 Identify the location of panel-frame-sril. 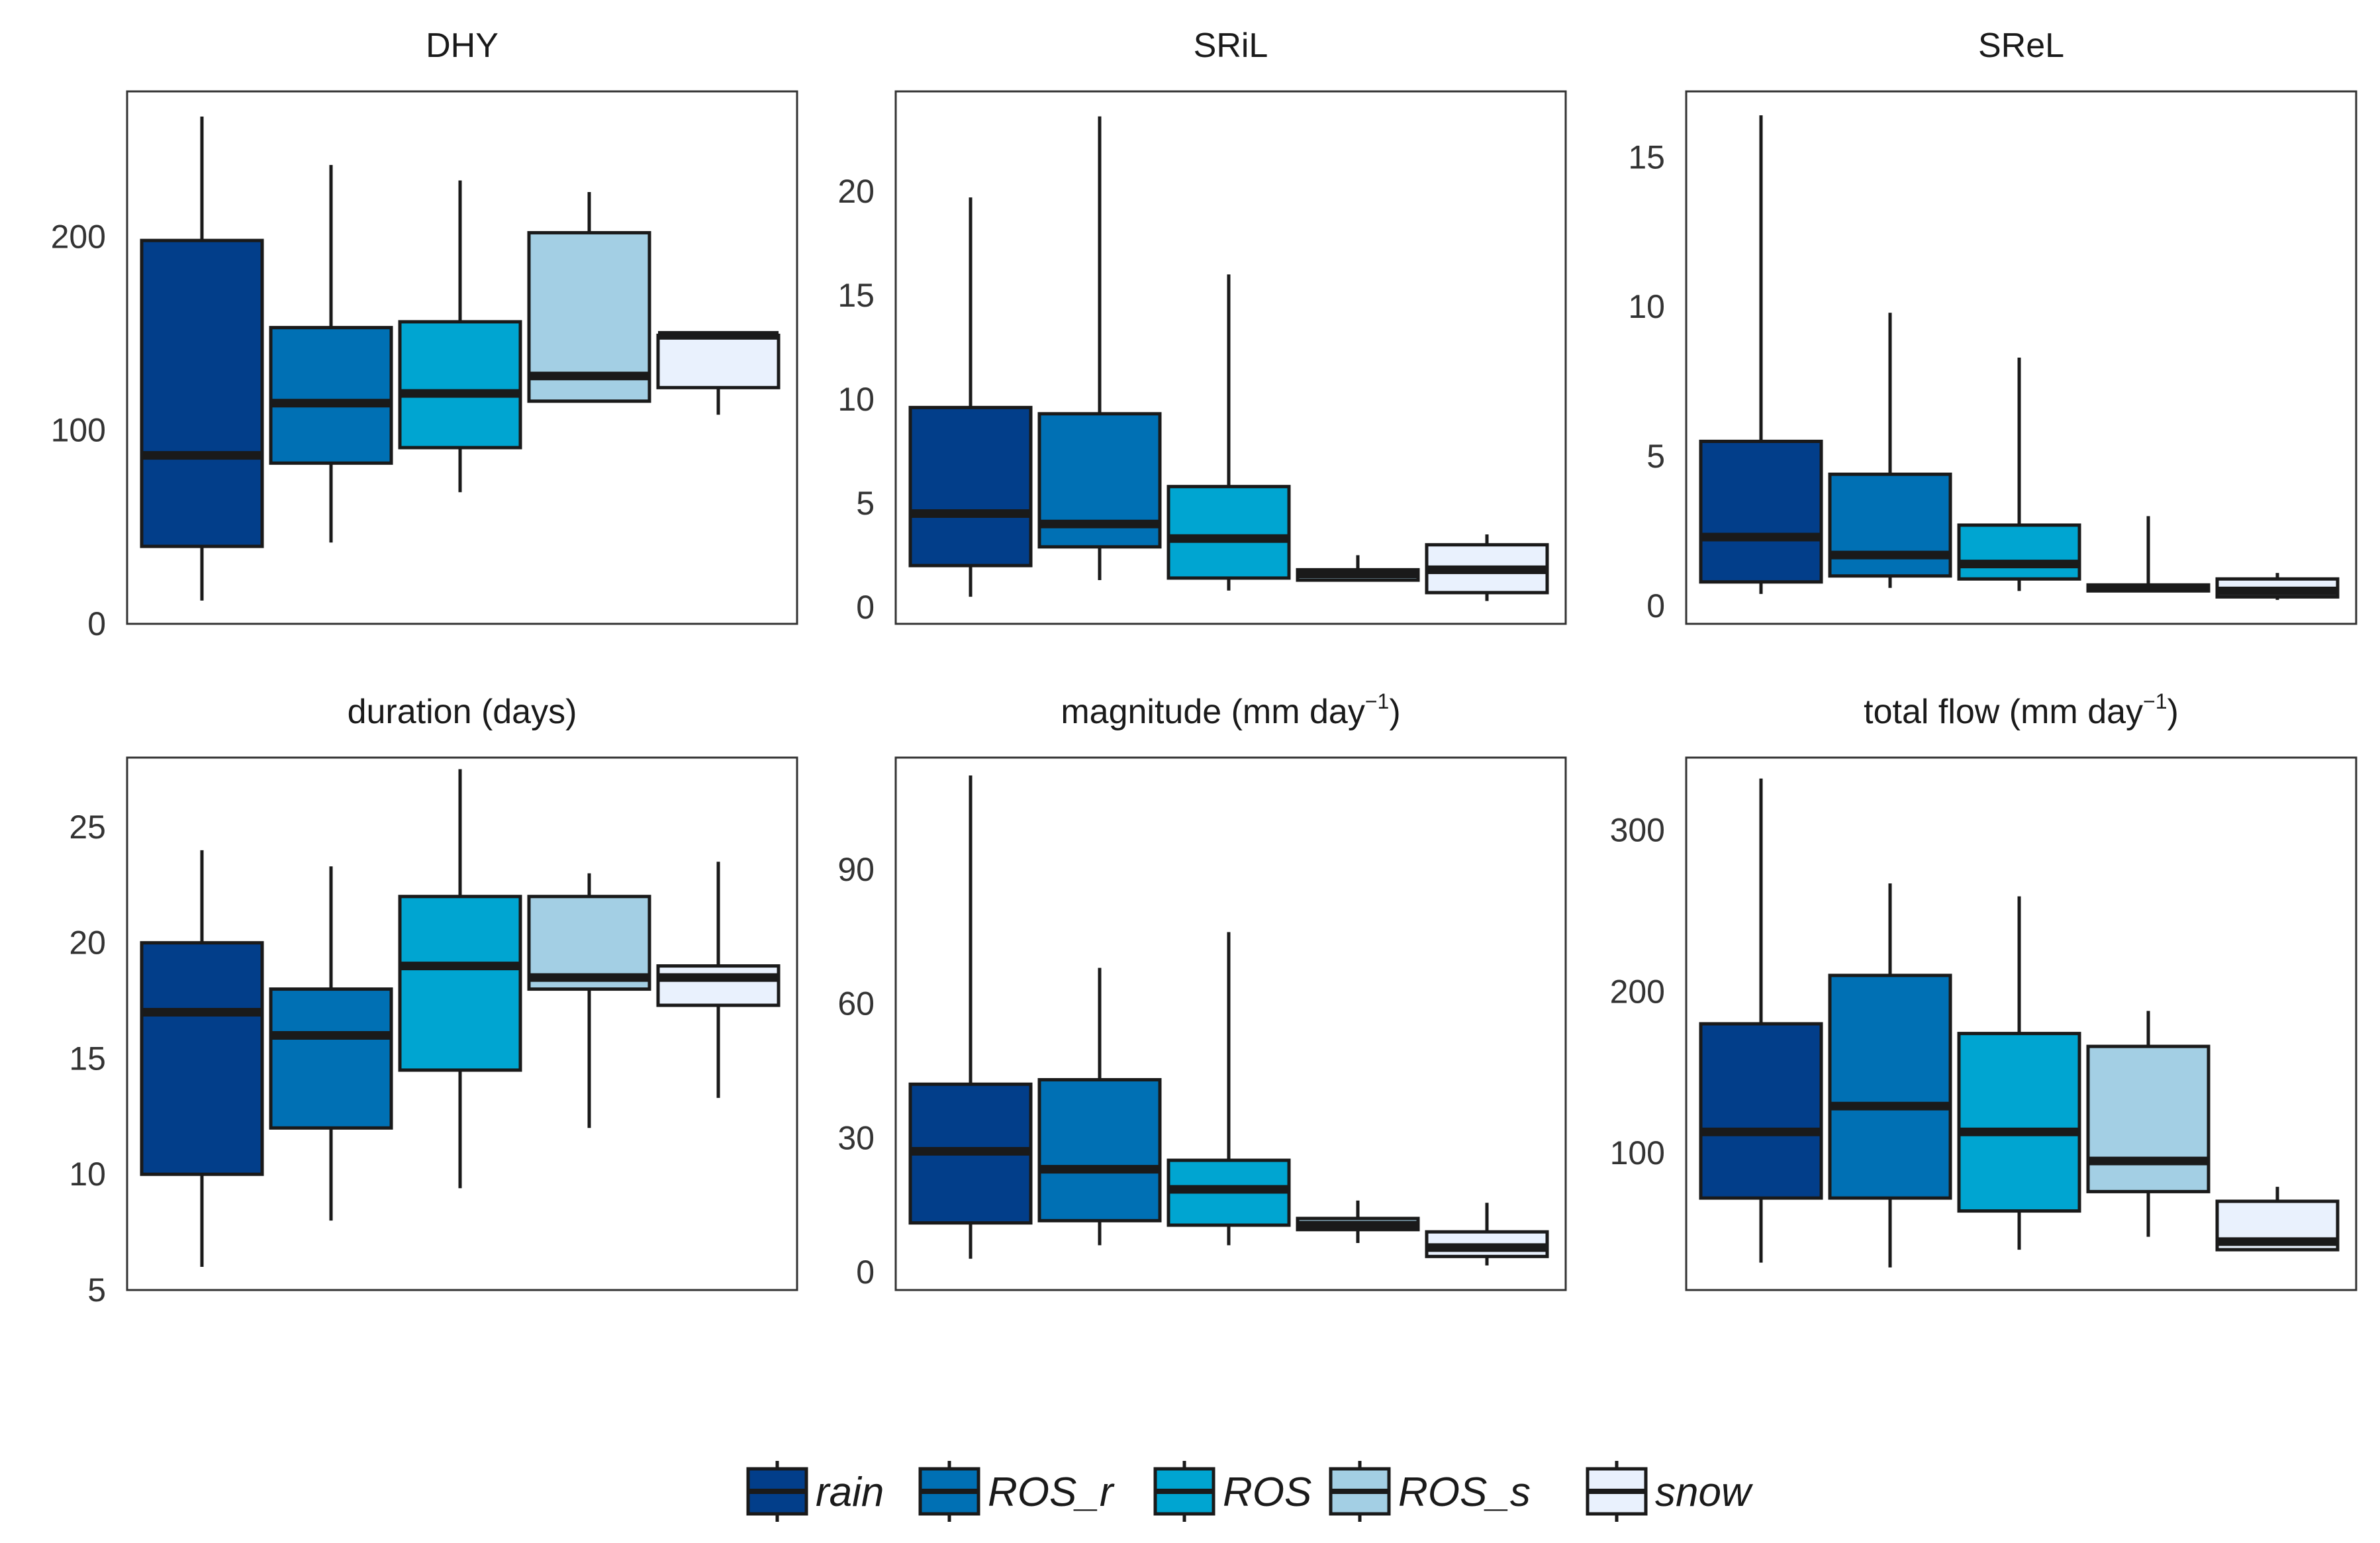
(1230, 357).